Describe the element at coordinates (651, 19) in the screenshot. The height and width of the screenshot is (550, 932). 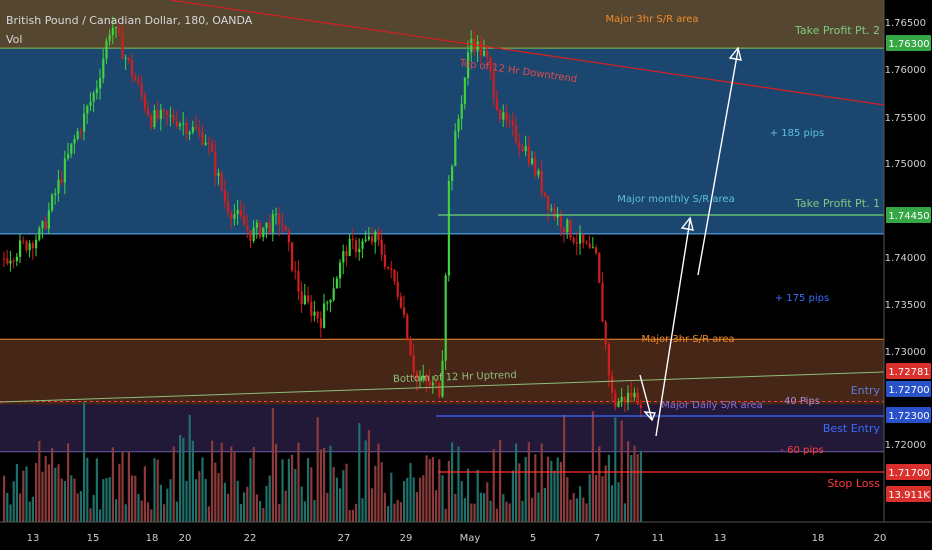
I see `label-major-3hr-top: Major 3hr S/R area` at that location.